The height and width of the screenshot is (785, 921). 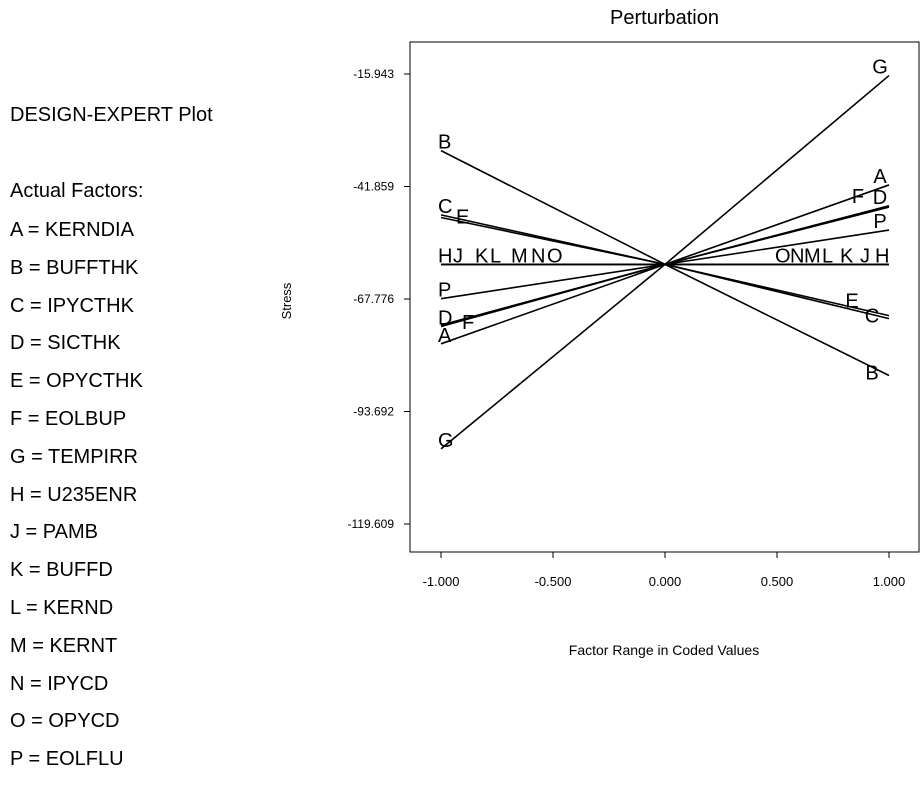 I want to click on x-tick-label: -1.000, so click(x=441, y=581).